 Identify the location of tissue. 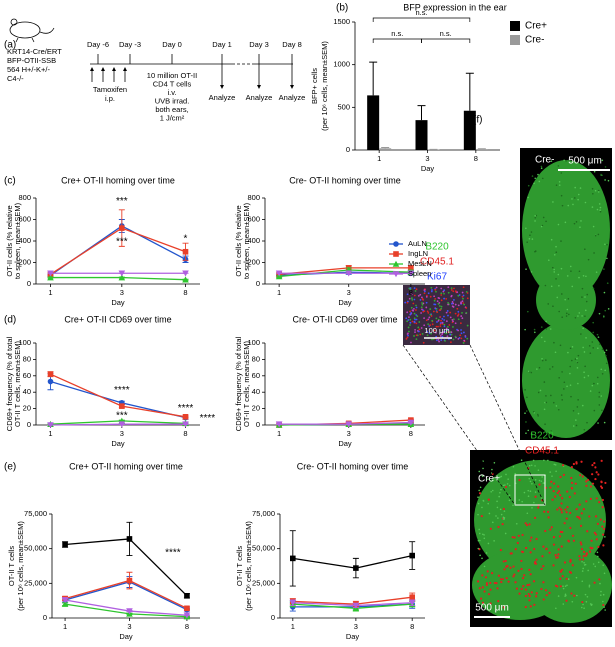
(566, 230).